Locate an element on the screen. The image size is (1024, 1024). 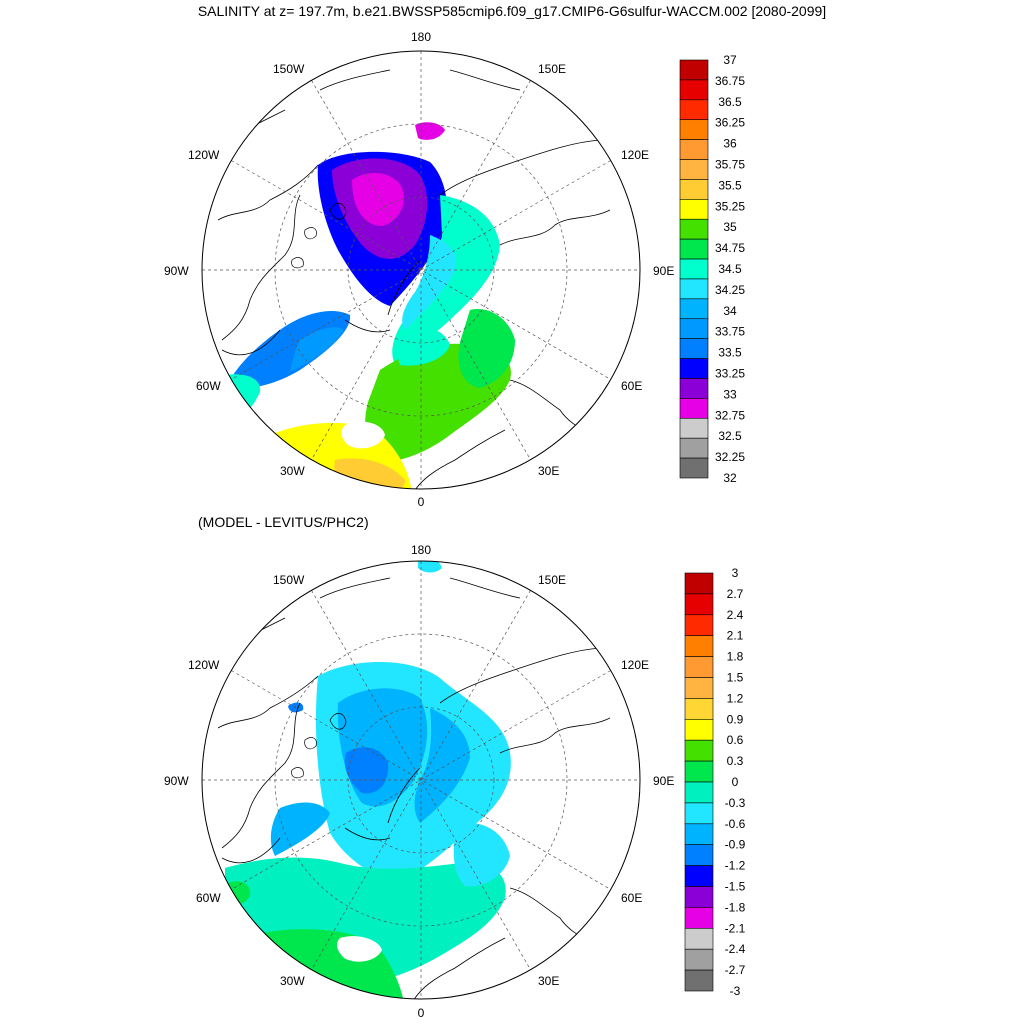
difference-colorbar-label: -0.6 is located at coordinates (735, 824).